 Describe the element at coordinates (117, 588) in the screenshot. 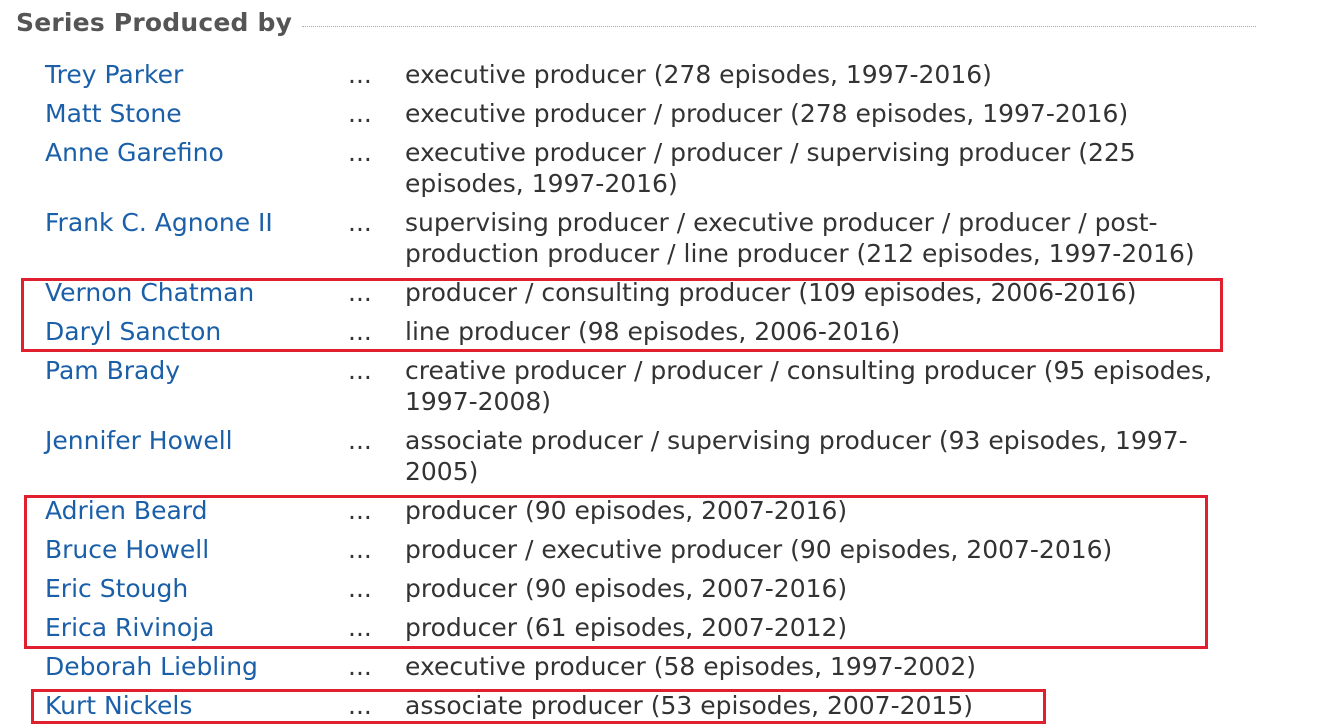

I see `producer-link-eric-stough: Eric Stough` at that location.